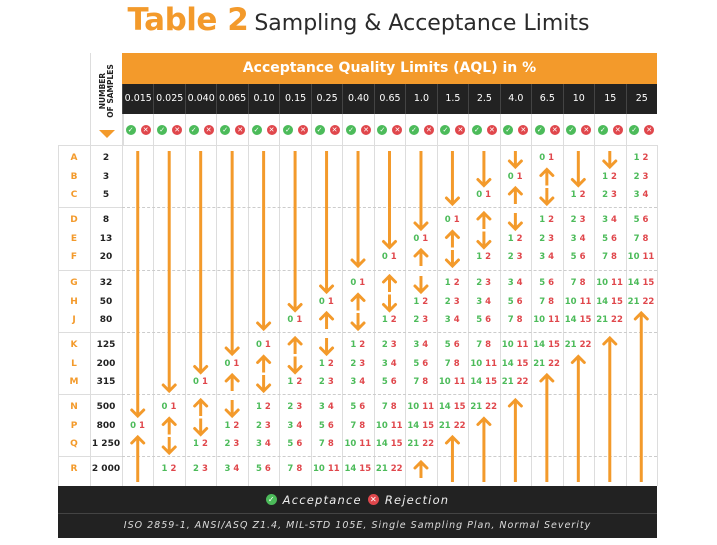  I want to click on sample-size: 80, so click(106, 320).